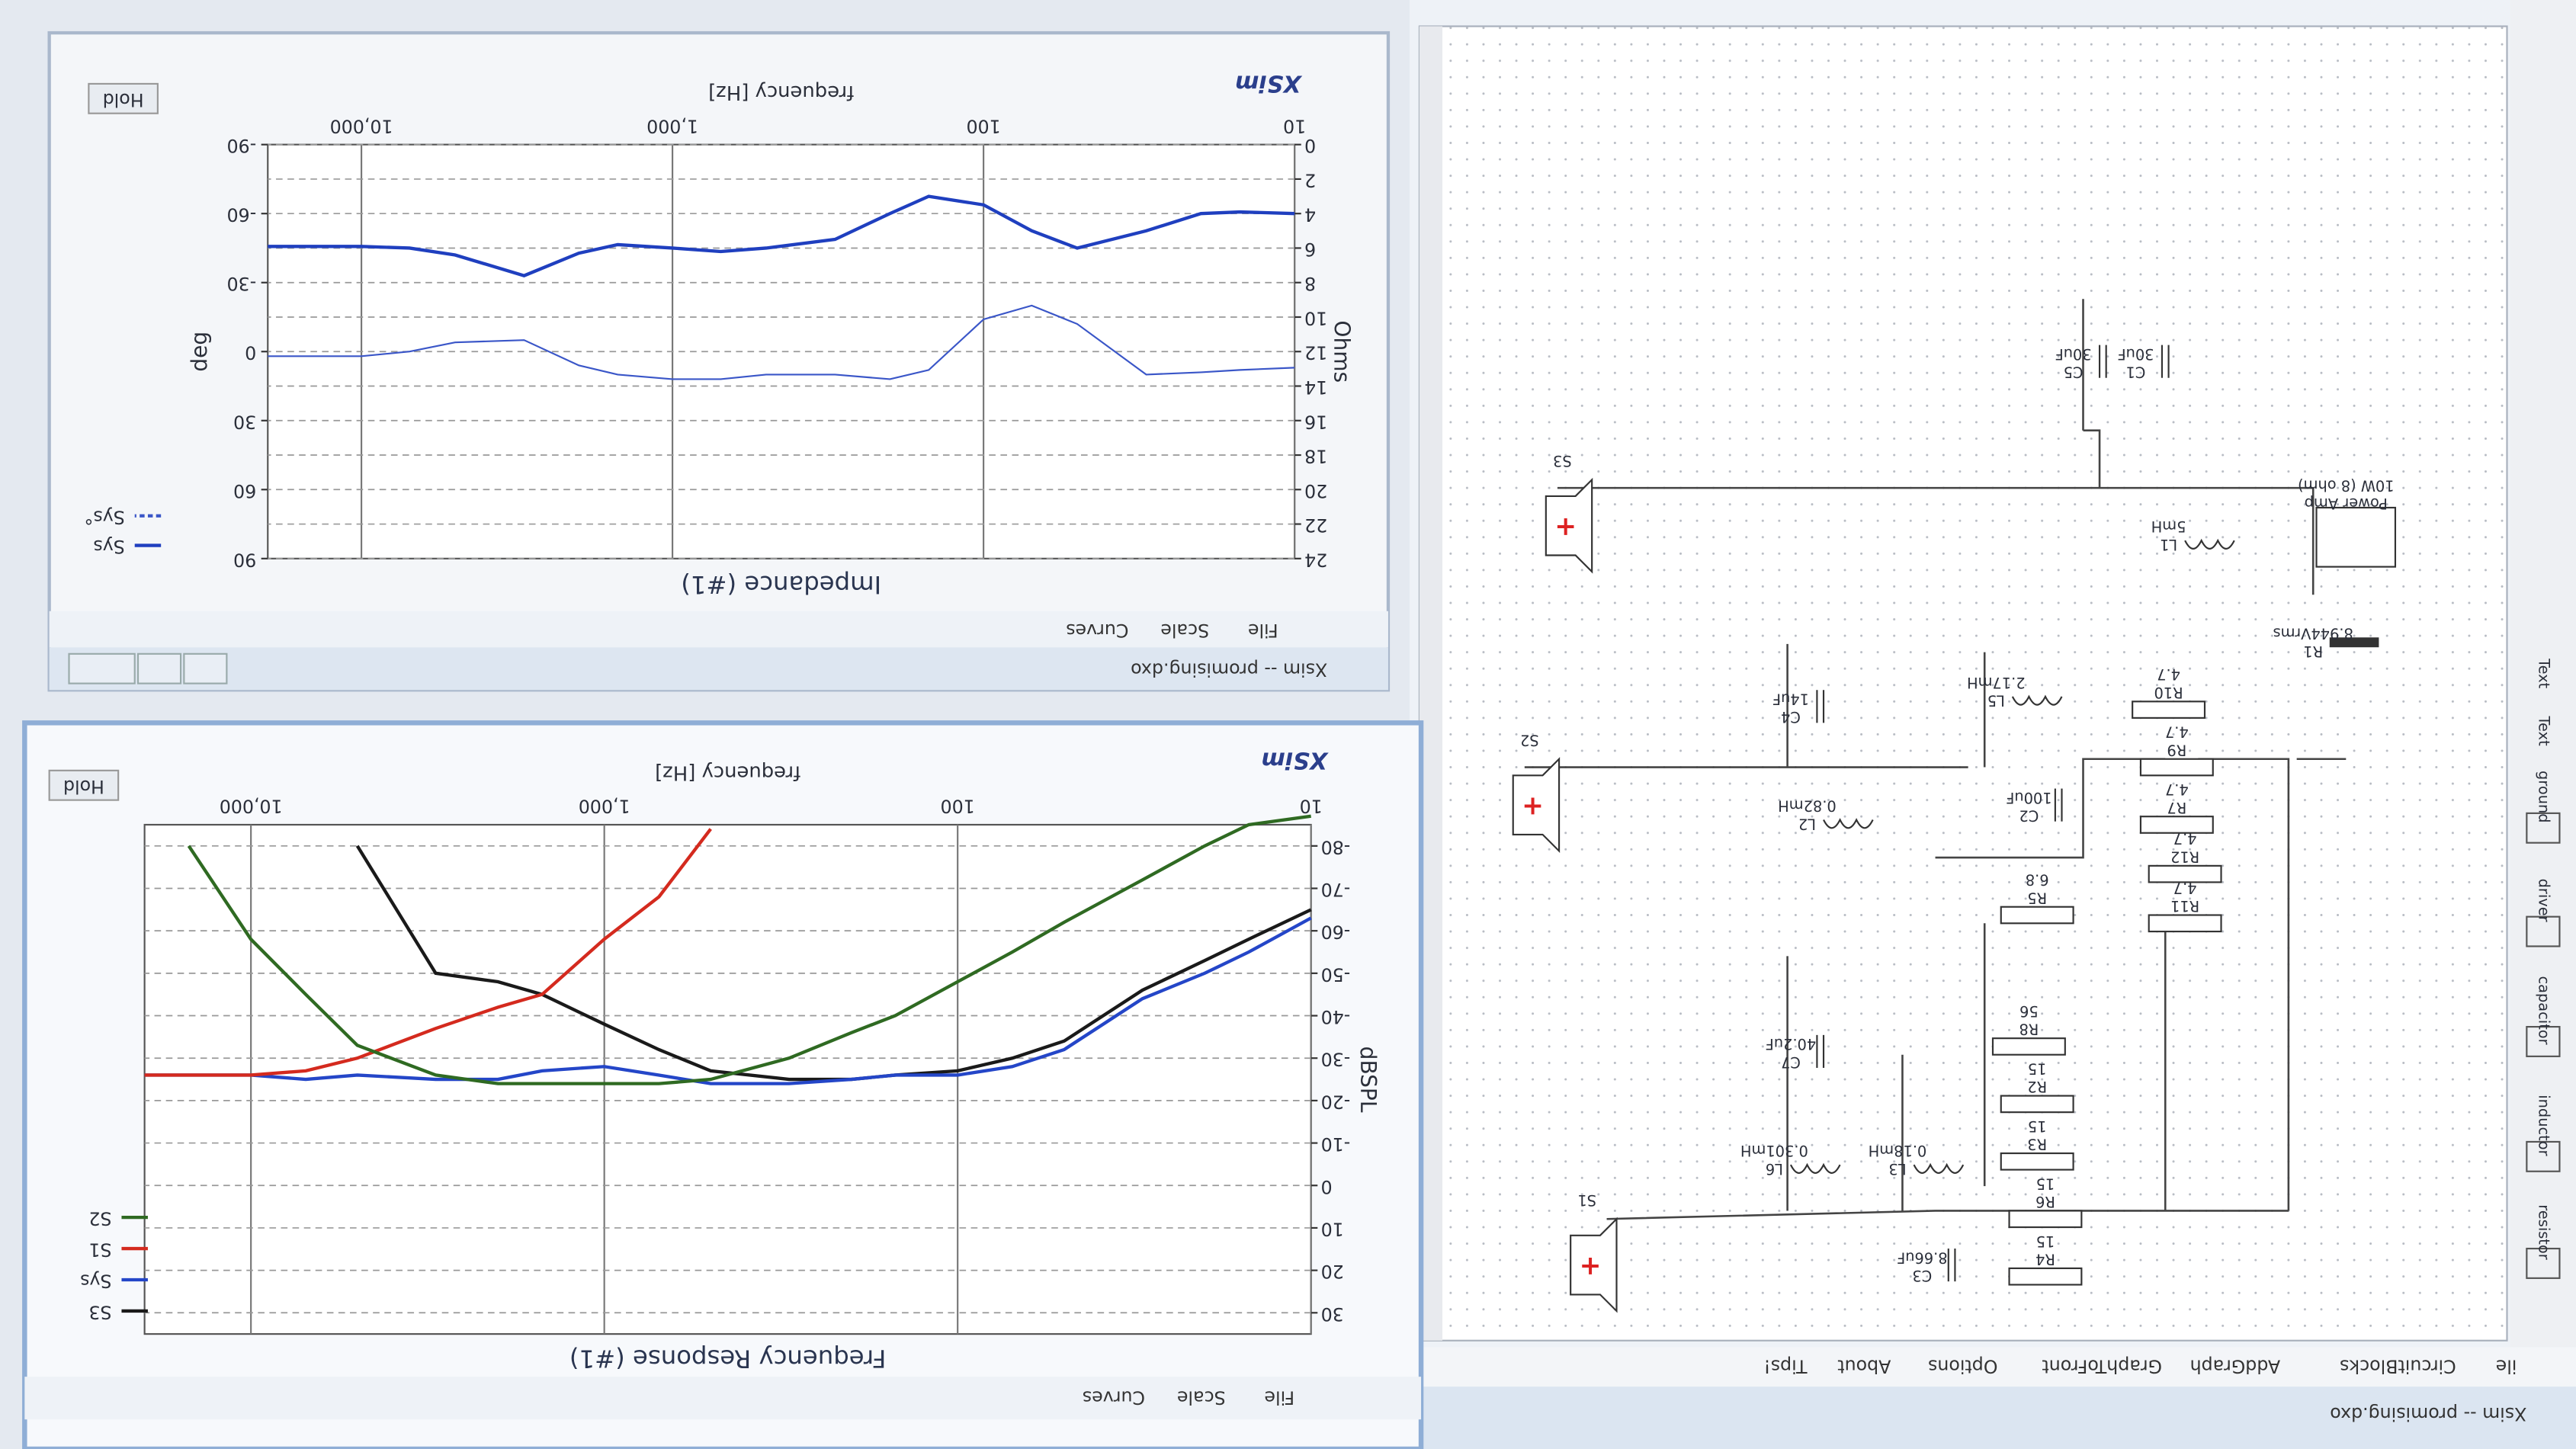 The image size is (2576, 1449). What do you see at coordinates (1785, 1366) in the screenshot?
I see `menu-item: Tips!` at bounding box center [1785, 1366].